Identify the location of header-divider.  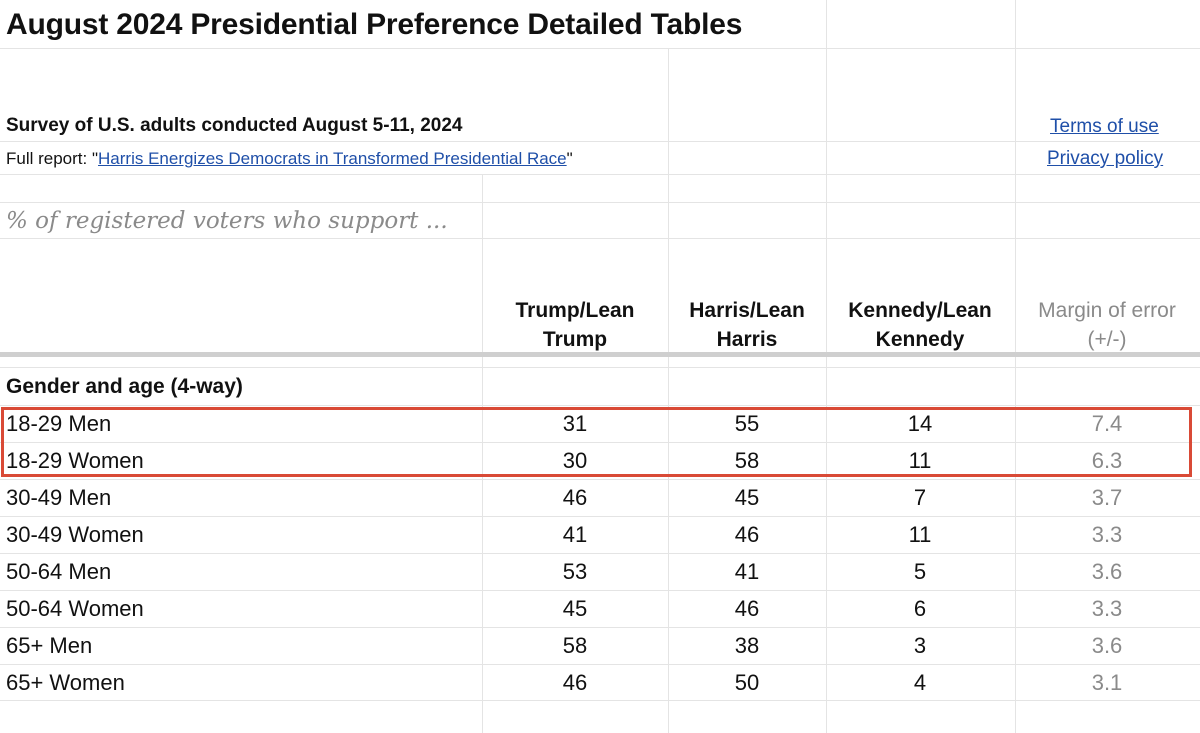
(600, 354).